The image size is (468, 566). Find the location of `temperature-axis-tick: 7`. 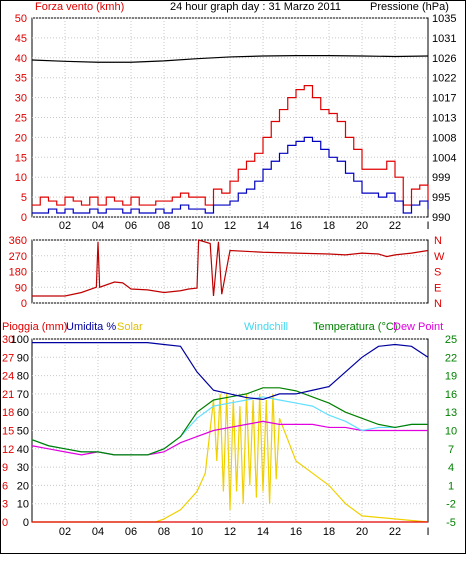

temperature-axis-tick: 7 is located at coordinates (451, 450).